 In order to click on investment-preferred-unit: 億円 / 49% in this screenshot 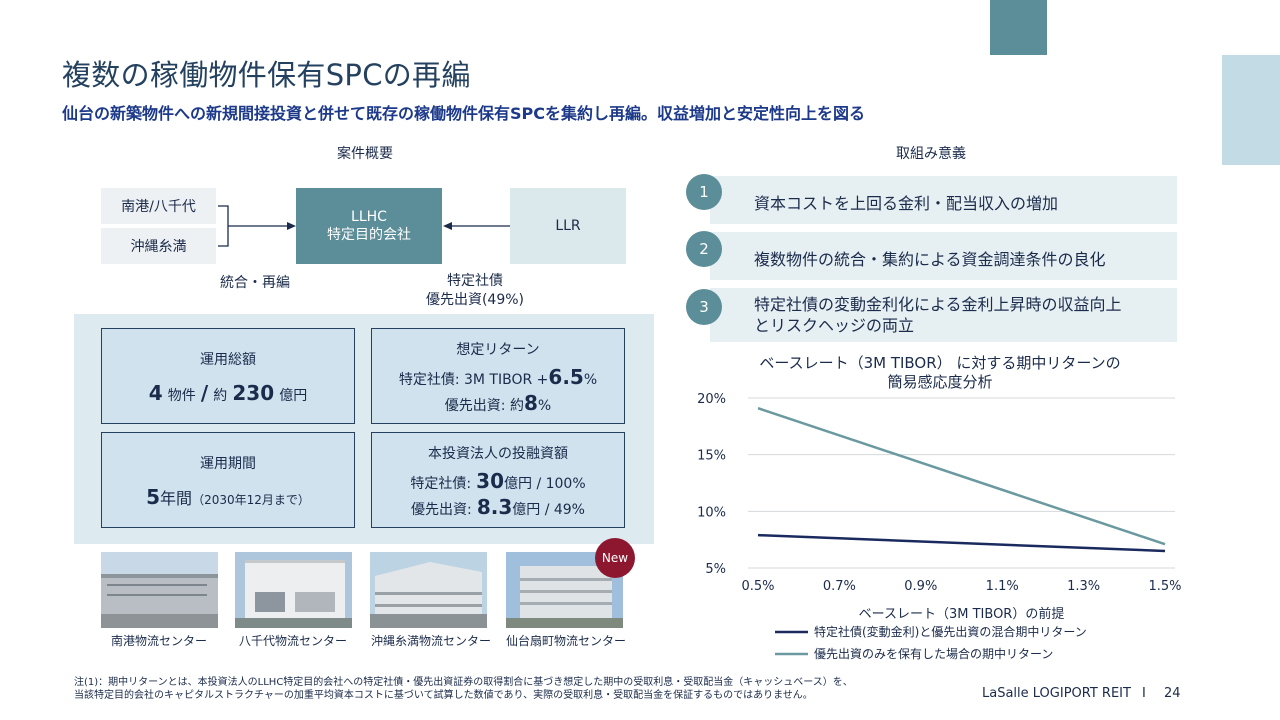, I will do `click(548, 510)`.